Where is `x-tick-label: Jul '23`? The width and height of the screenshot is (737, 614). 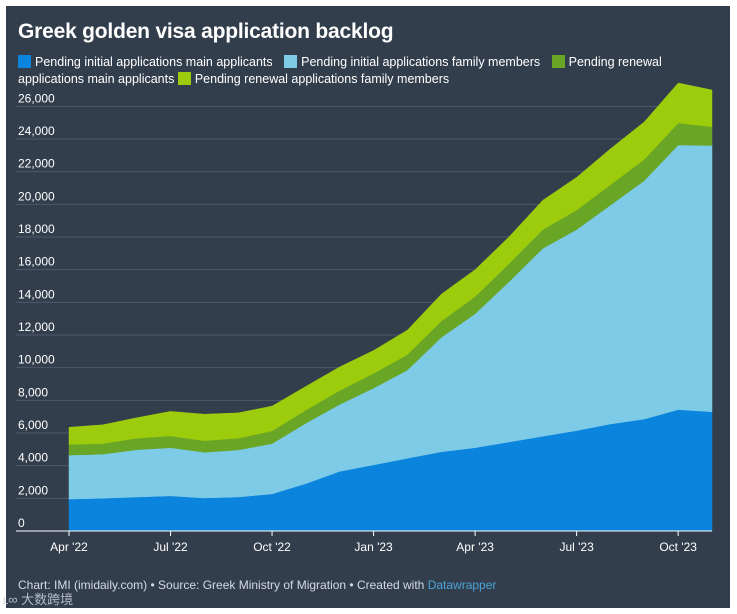
x-tick-label: Jul '23 is located at coordinates (576, 547).